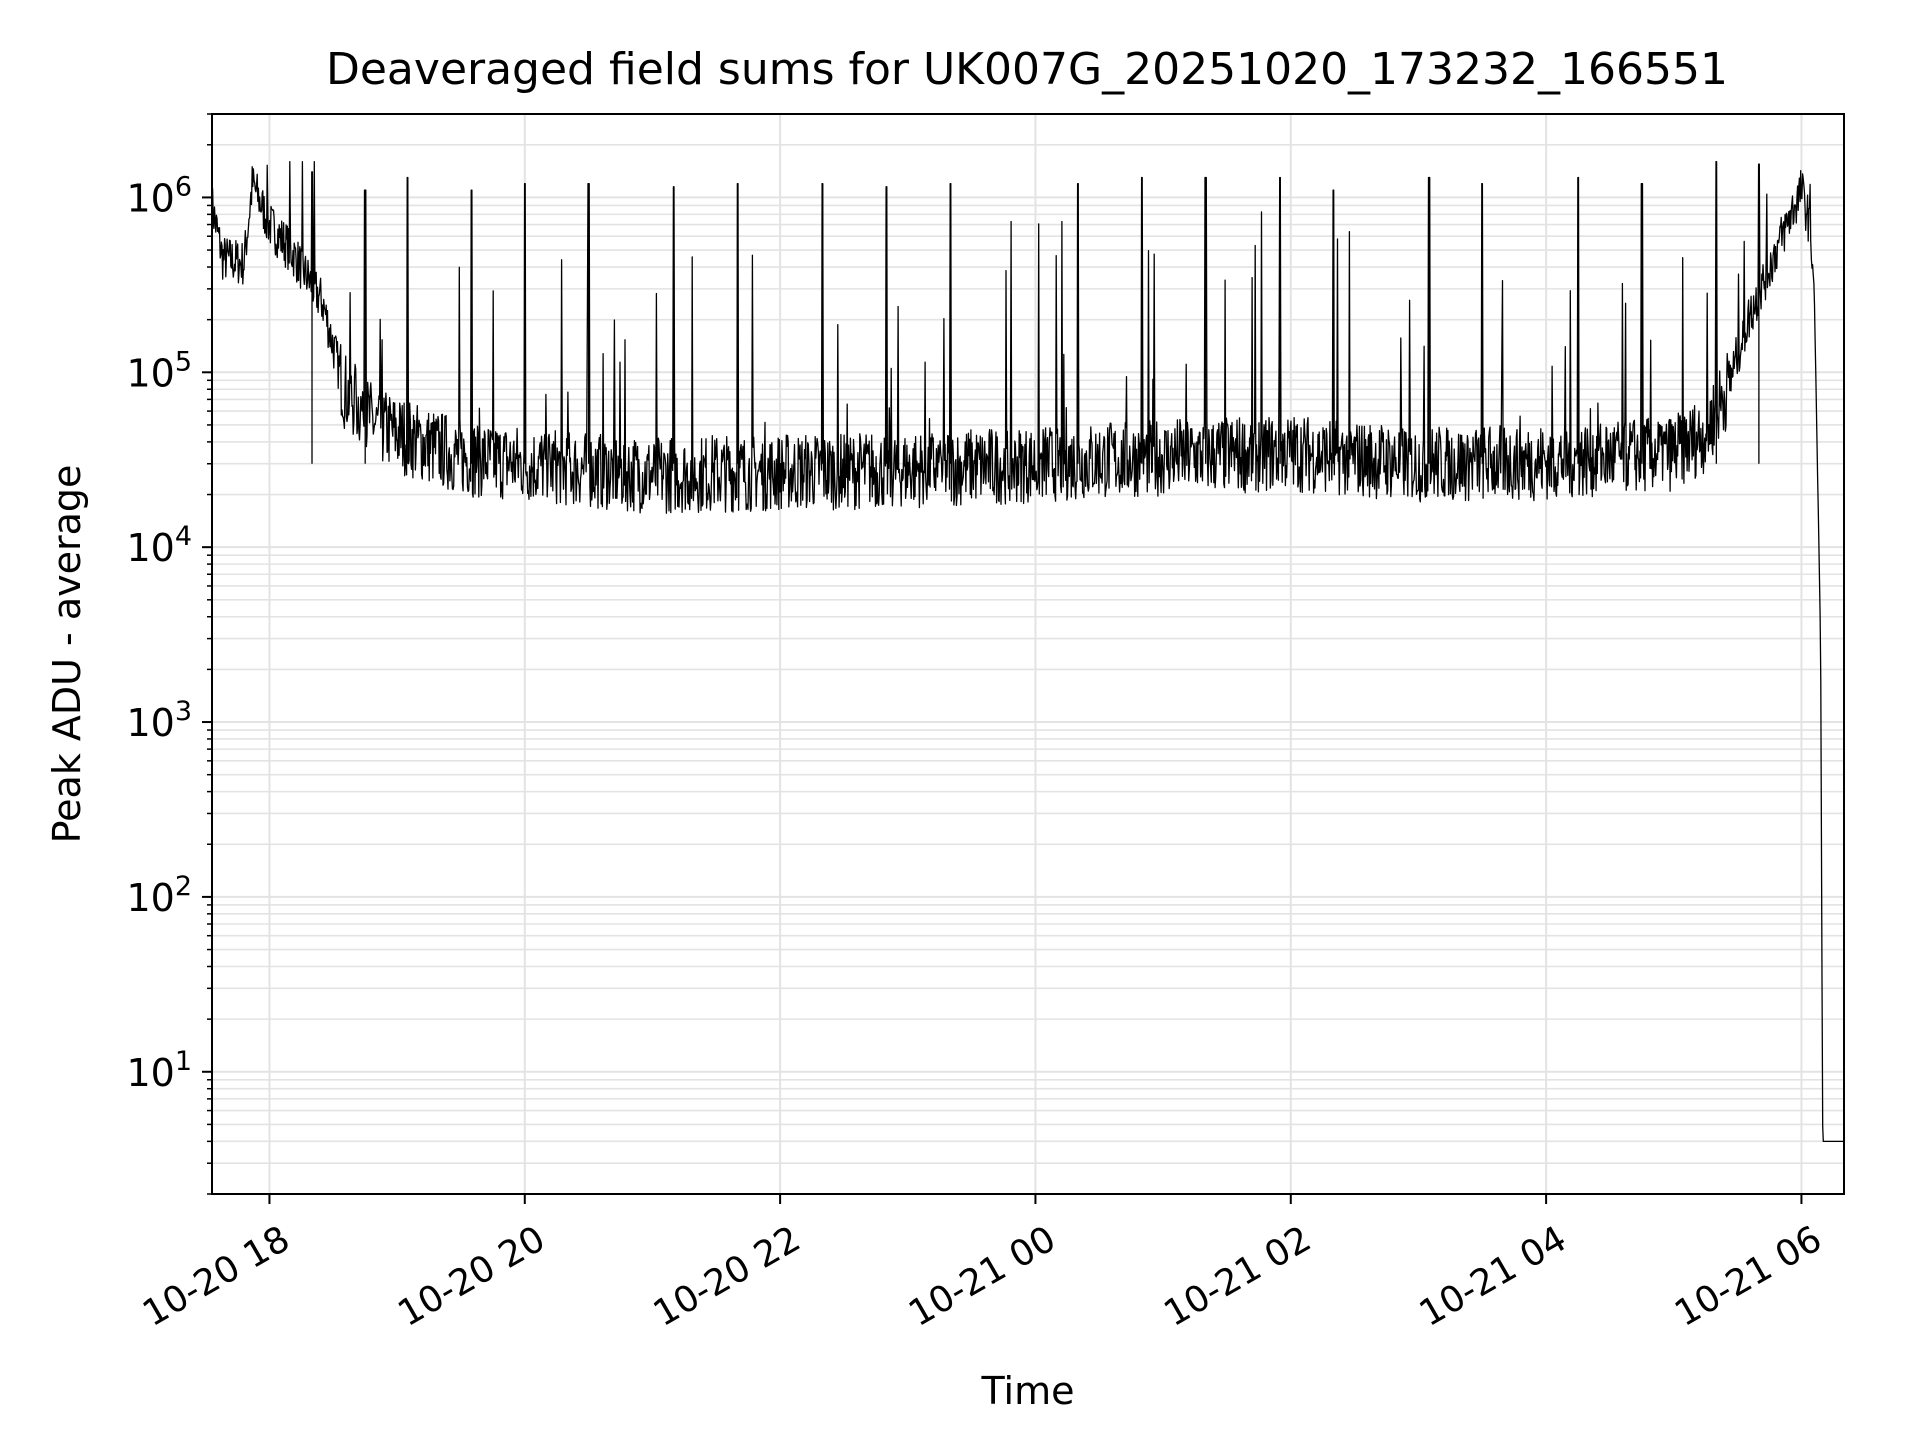  Describe the element at coordinates (159, 370) in the screenshot. I see `y-tick-label: 105` at that location.